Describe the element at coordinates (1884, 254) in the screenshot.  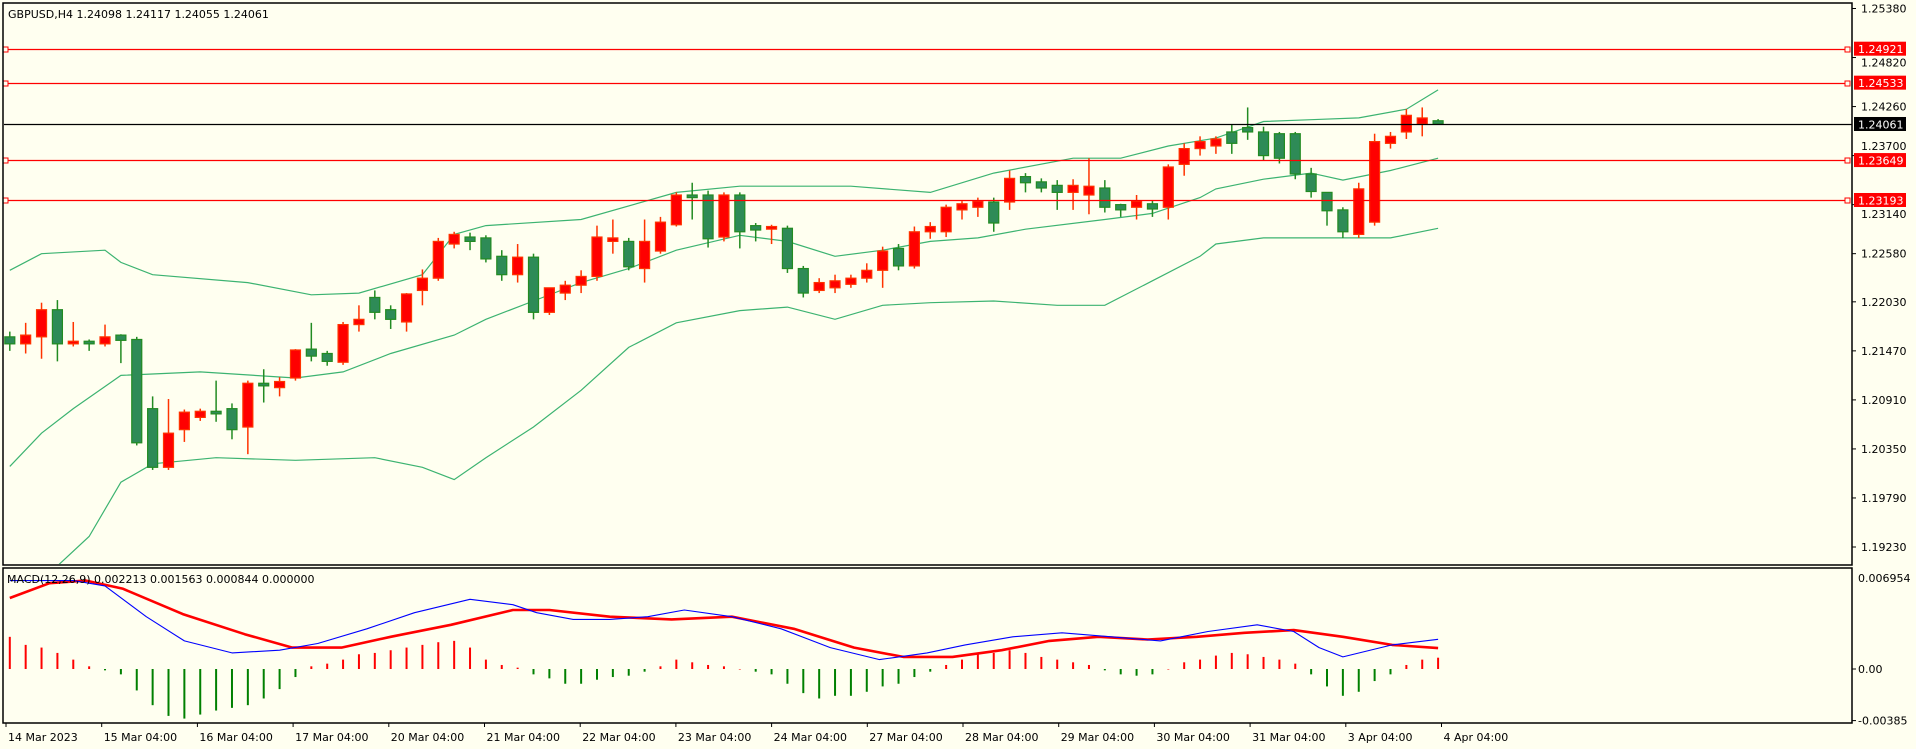
I see `price-tick-label: 1.22580` at that location.